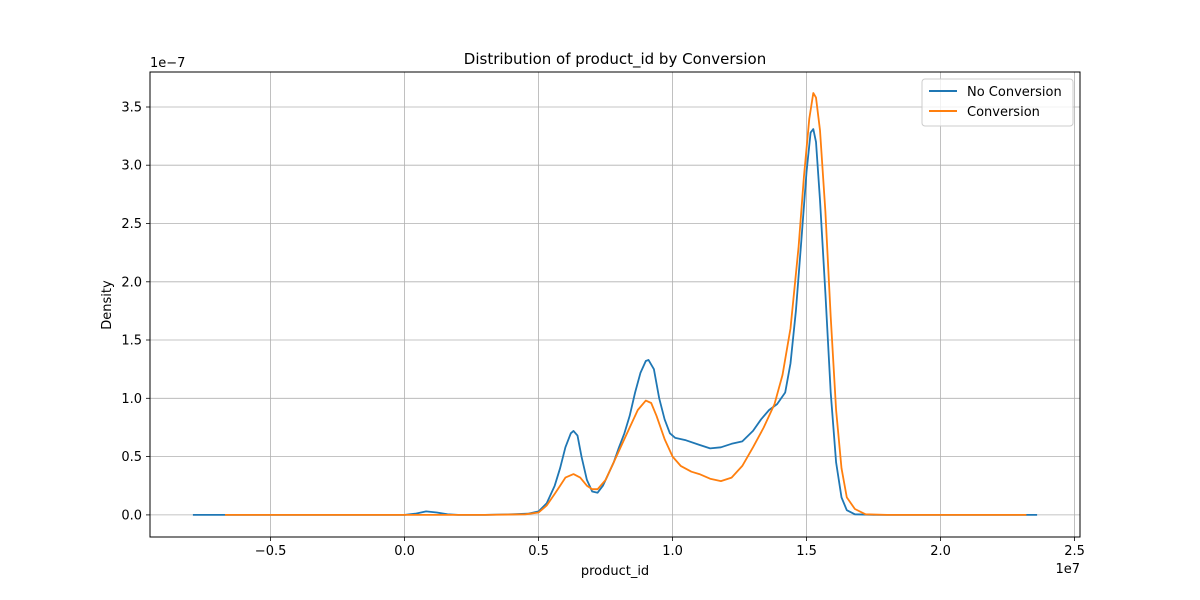 The image size is (1200, 600). What do you see at coordinates (1003, 112) in the screenshot?
I see `legend-label-conversion: Conversion` at bounding box center [1003, 112].